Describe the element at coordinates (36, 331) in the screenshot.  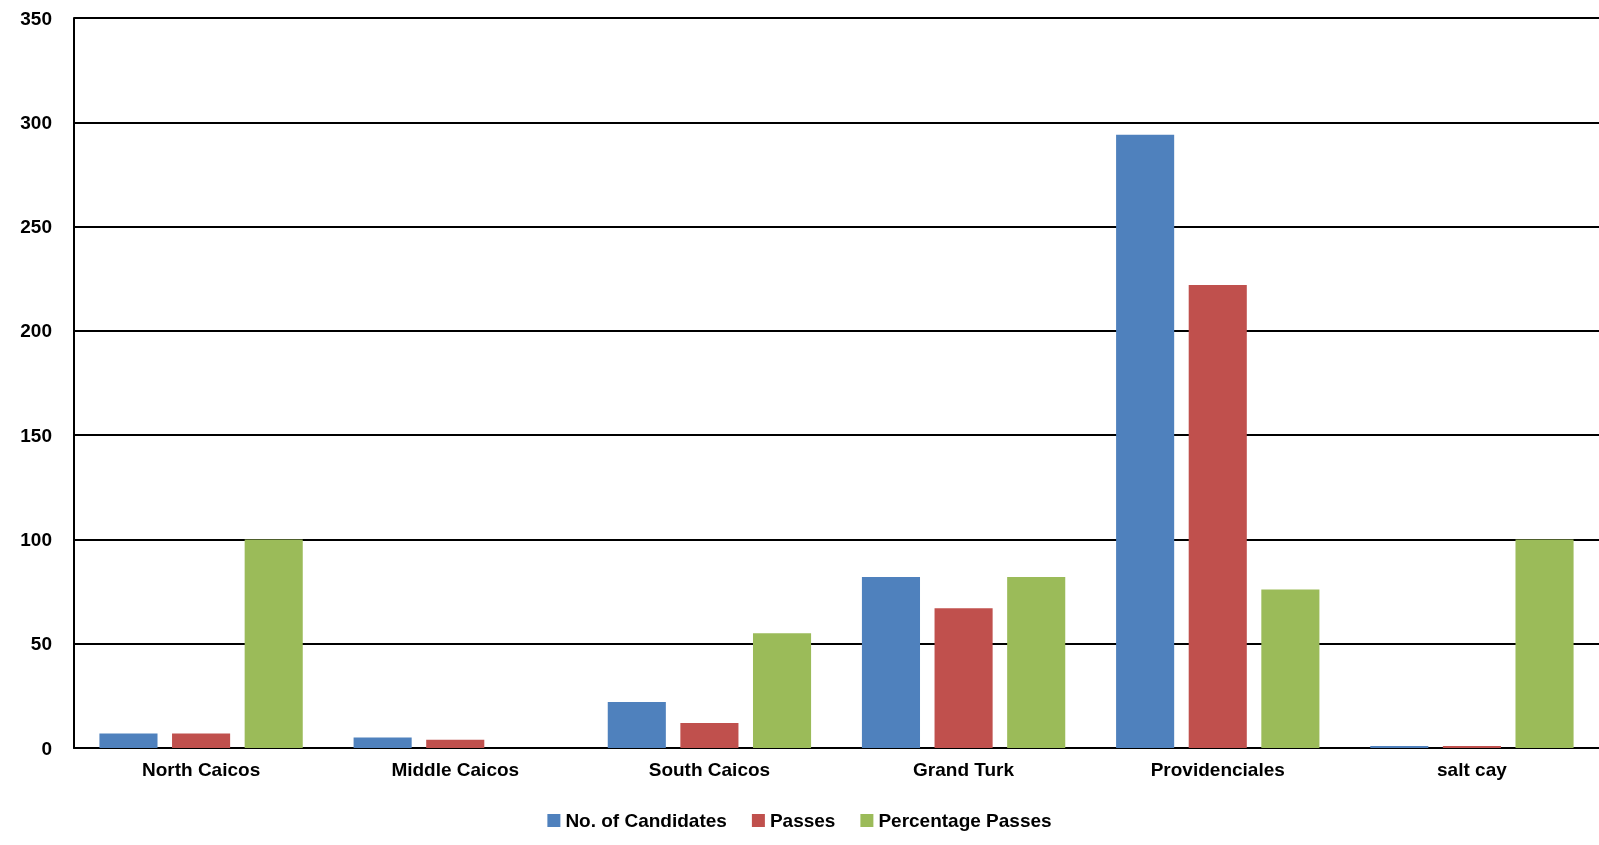
I see `y-tick-label: 200` at that location.